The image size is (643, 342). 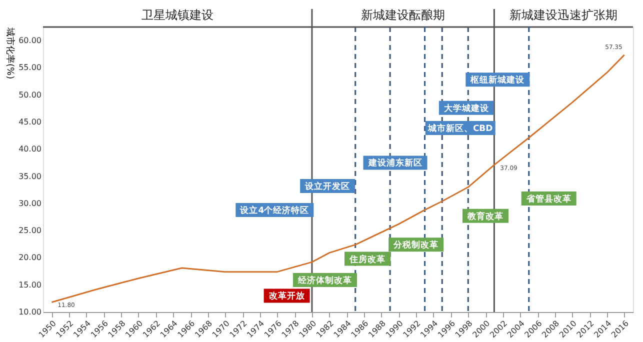 I want to click on text: 新城建设迅速扩张期, so click(x=564, y=15).